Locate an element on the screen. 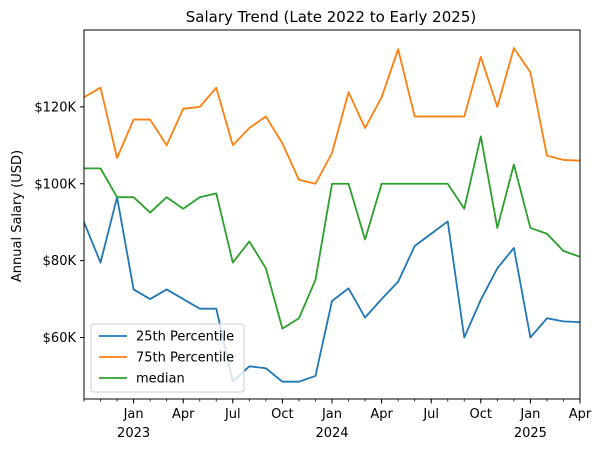  x-tick-year-label: 2024 is located at coordinates (331, 433).